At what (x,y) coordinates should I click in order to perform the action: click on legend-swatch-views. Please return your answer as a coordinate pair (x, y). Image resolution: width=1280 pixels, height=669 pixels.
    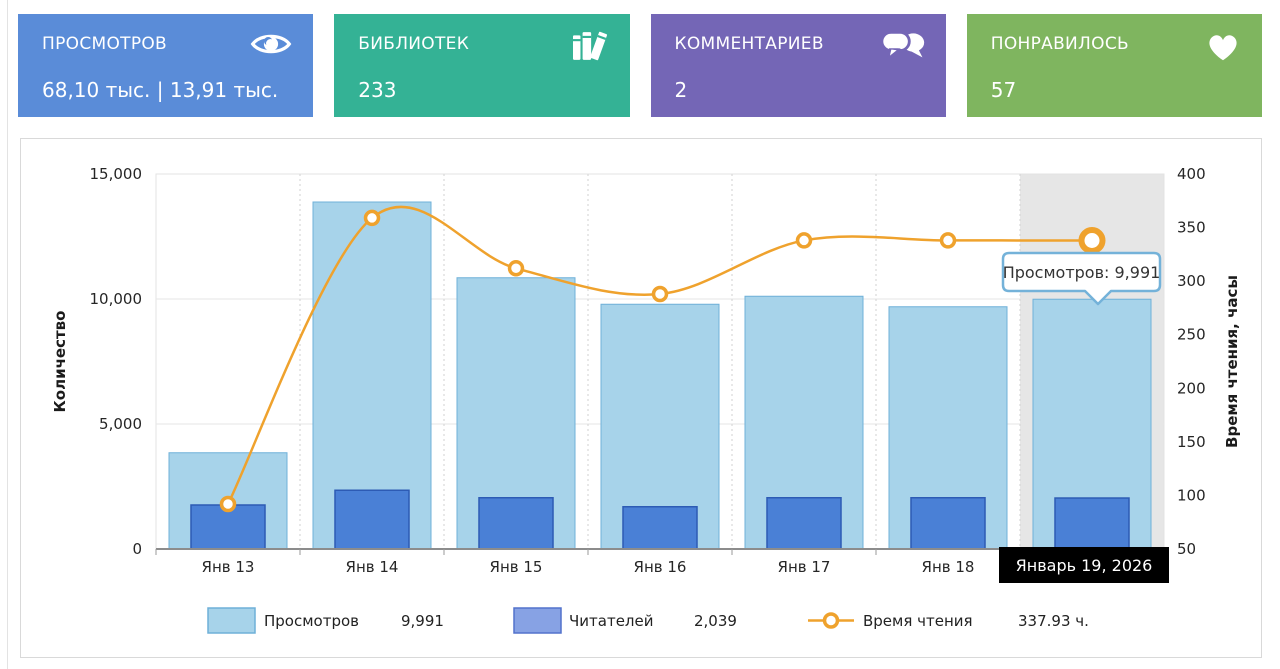
    Looking at the image, I should click on (231, 620).